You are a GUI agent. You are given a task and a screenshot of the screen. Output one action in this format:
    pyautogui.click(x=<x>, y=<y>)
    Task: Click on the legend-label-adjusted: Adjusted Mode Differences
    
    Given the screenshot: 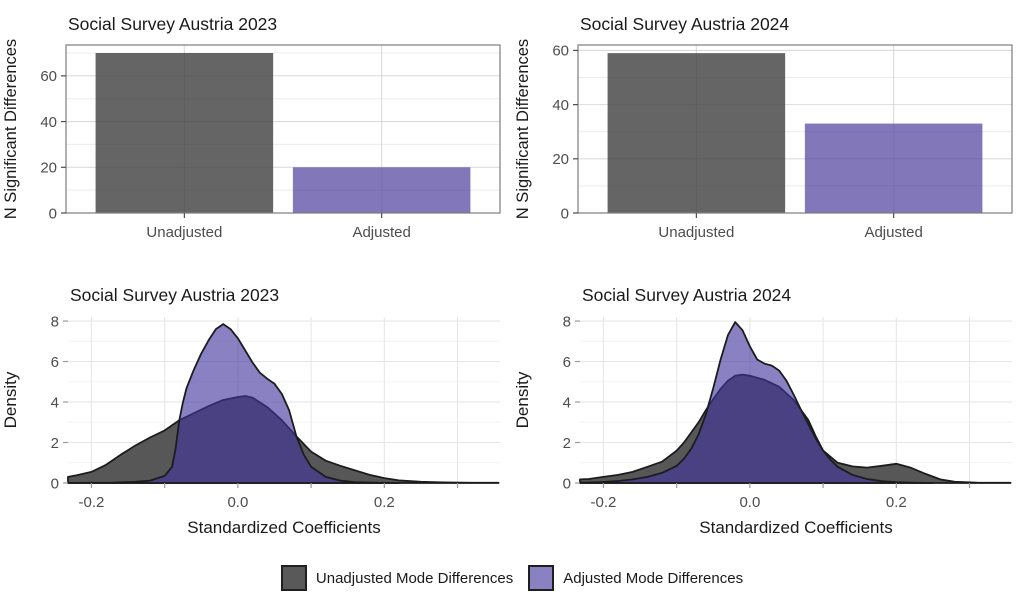 What is the action you would take?
    pyautogui.click(x=653, y=578)
    